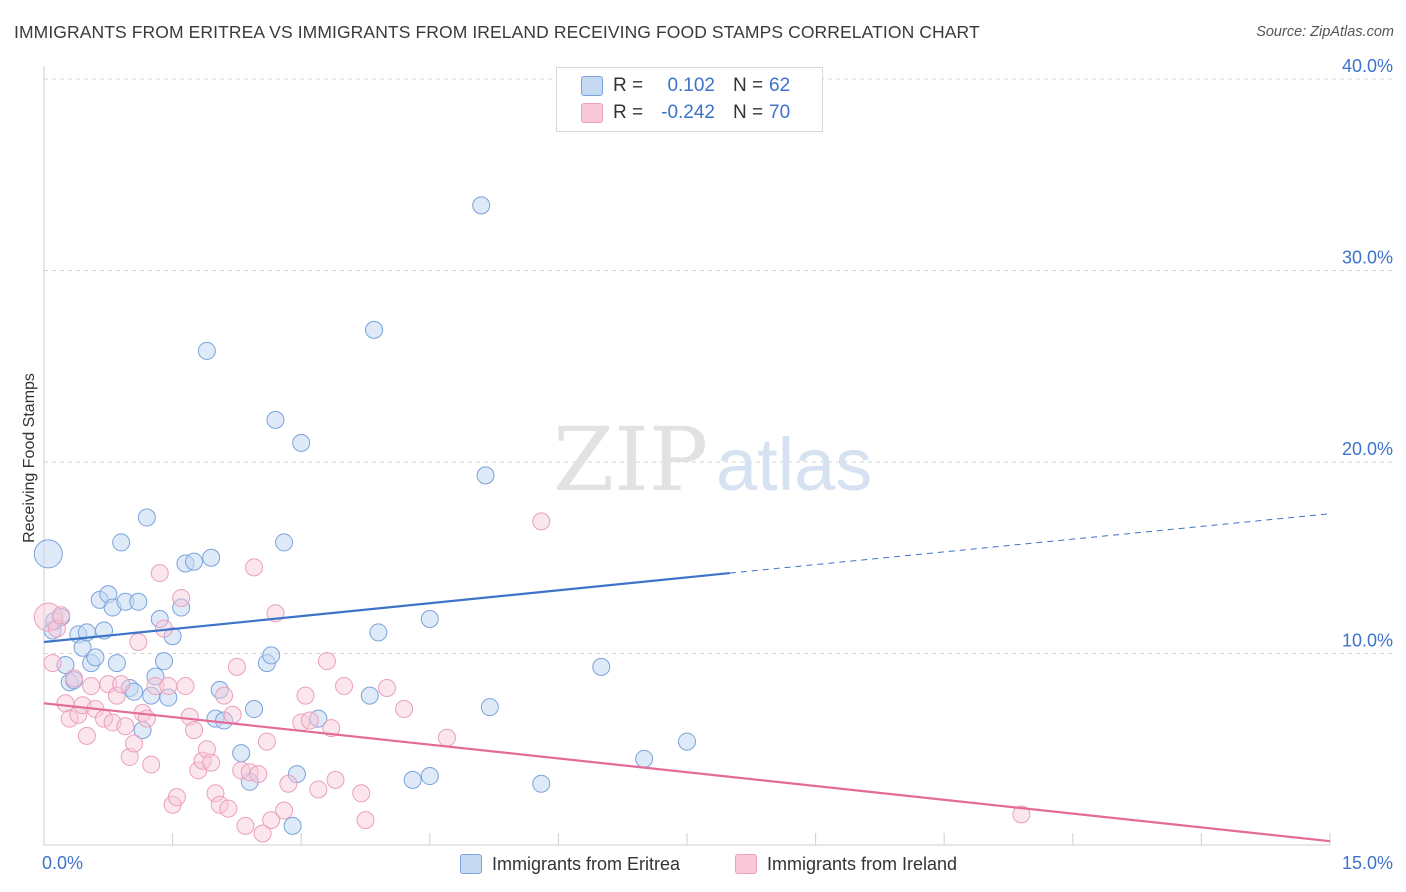 The width and height of the screenshot is (1406, 892). What do you see at coordinates (794, 464) in the screenshot?
I see `watermark-atlas: atlas` at bounding box center [794, 464].